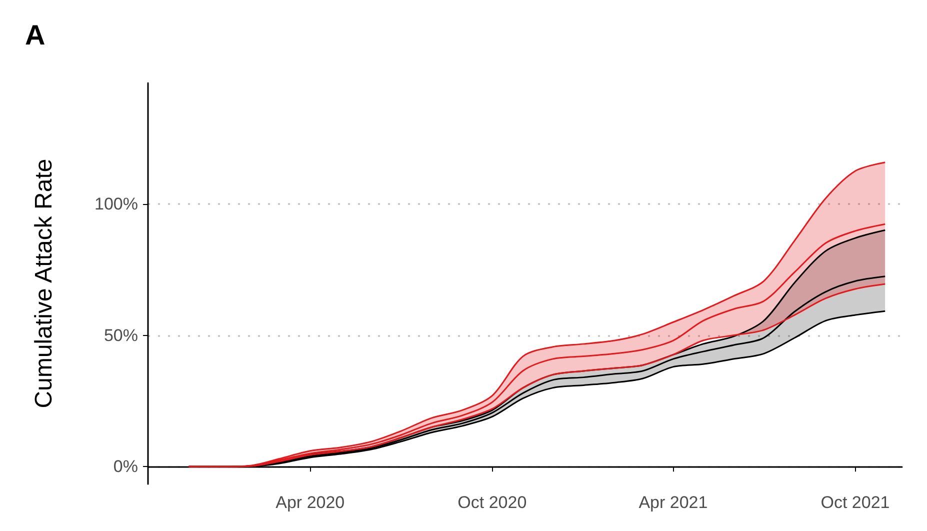 Image resolution: width=927 pixels, height=531 pixels. Describe the element at coordinates (35, 35) in the screenshot. I see `chart-title: A` at that location.